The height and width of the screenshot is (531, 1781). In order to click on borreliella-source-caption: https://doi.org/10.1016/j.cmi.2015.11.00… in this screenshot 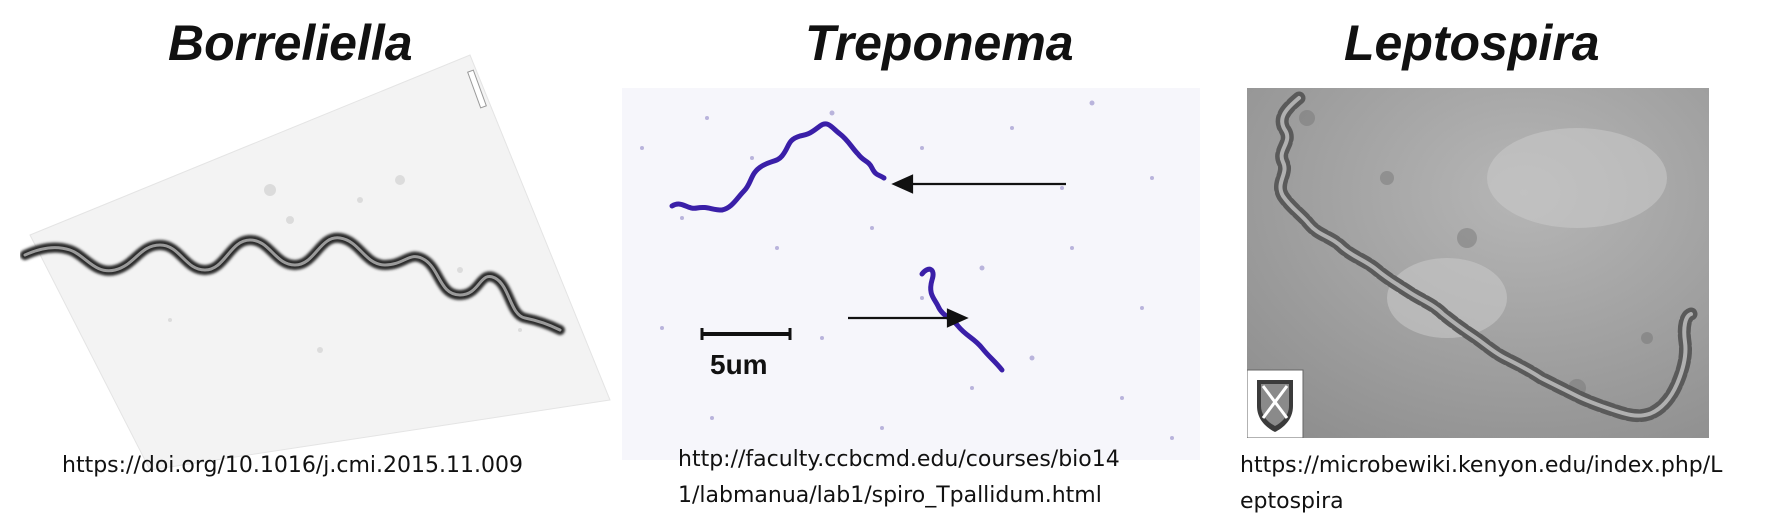, I will do `click(292, 466)`.